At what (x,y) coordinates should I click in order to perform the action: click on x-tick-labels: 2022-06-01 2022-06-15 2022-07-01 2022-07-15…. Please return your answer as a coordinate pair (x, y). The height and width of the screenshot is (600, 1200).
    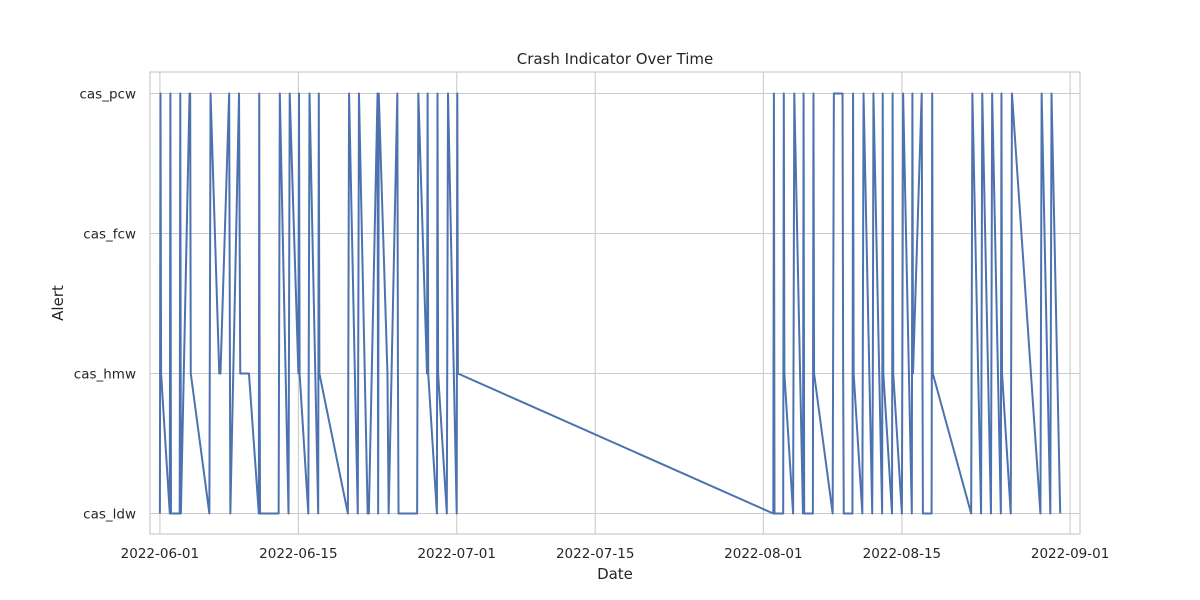
    Looking at the image, I should click on (615, 554).